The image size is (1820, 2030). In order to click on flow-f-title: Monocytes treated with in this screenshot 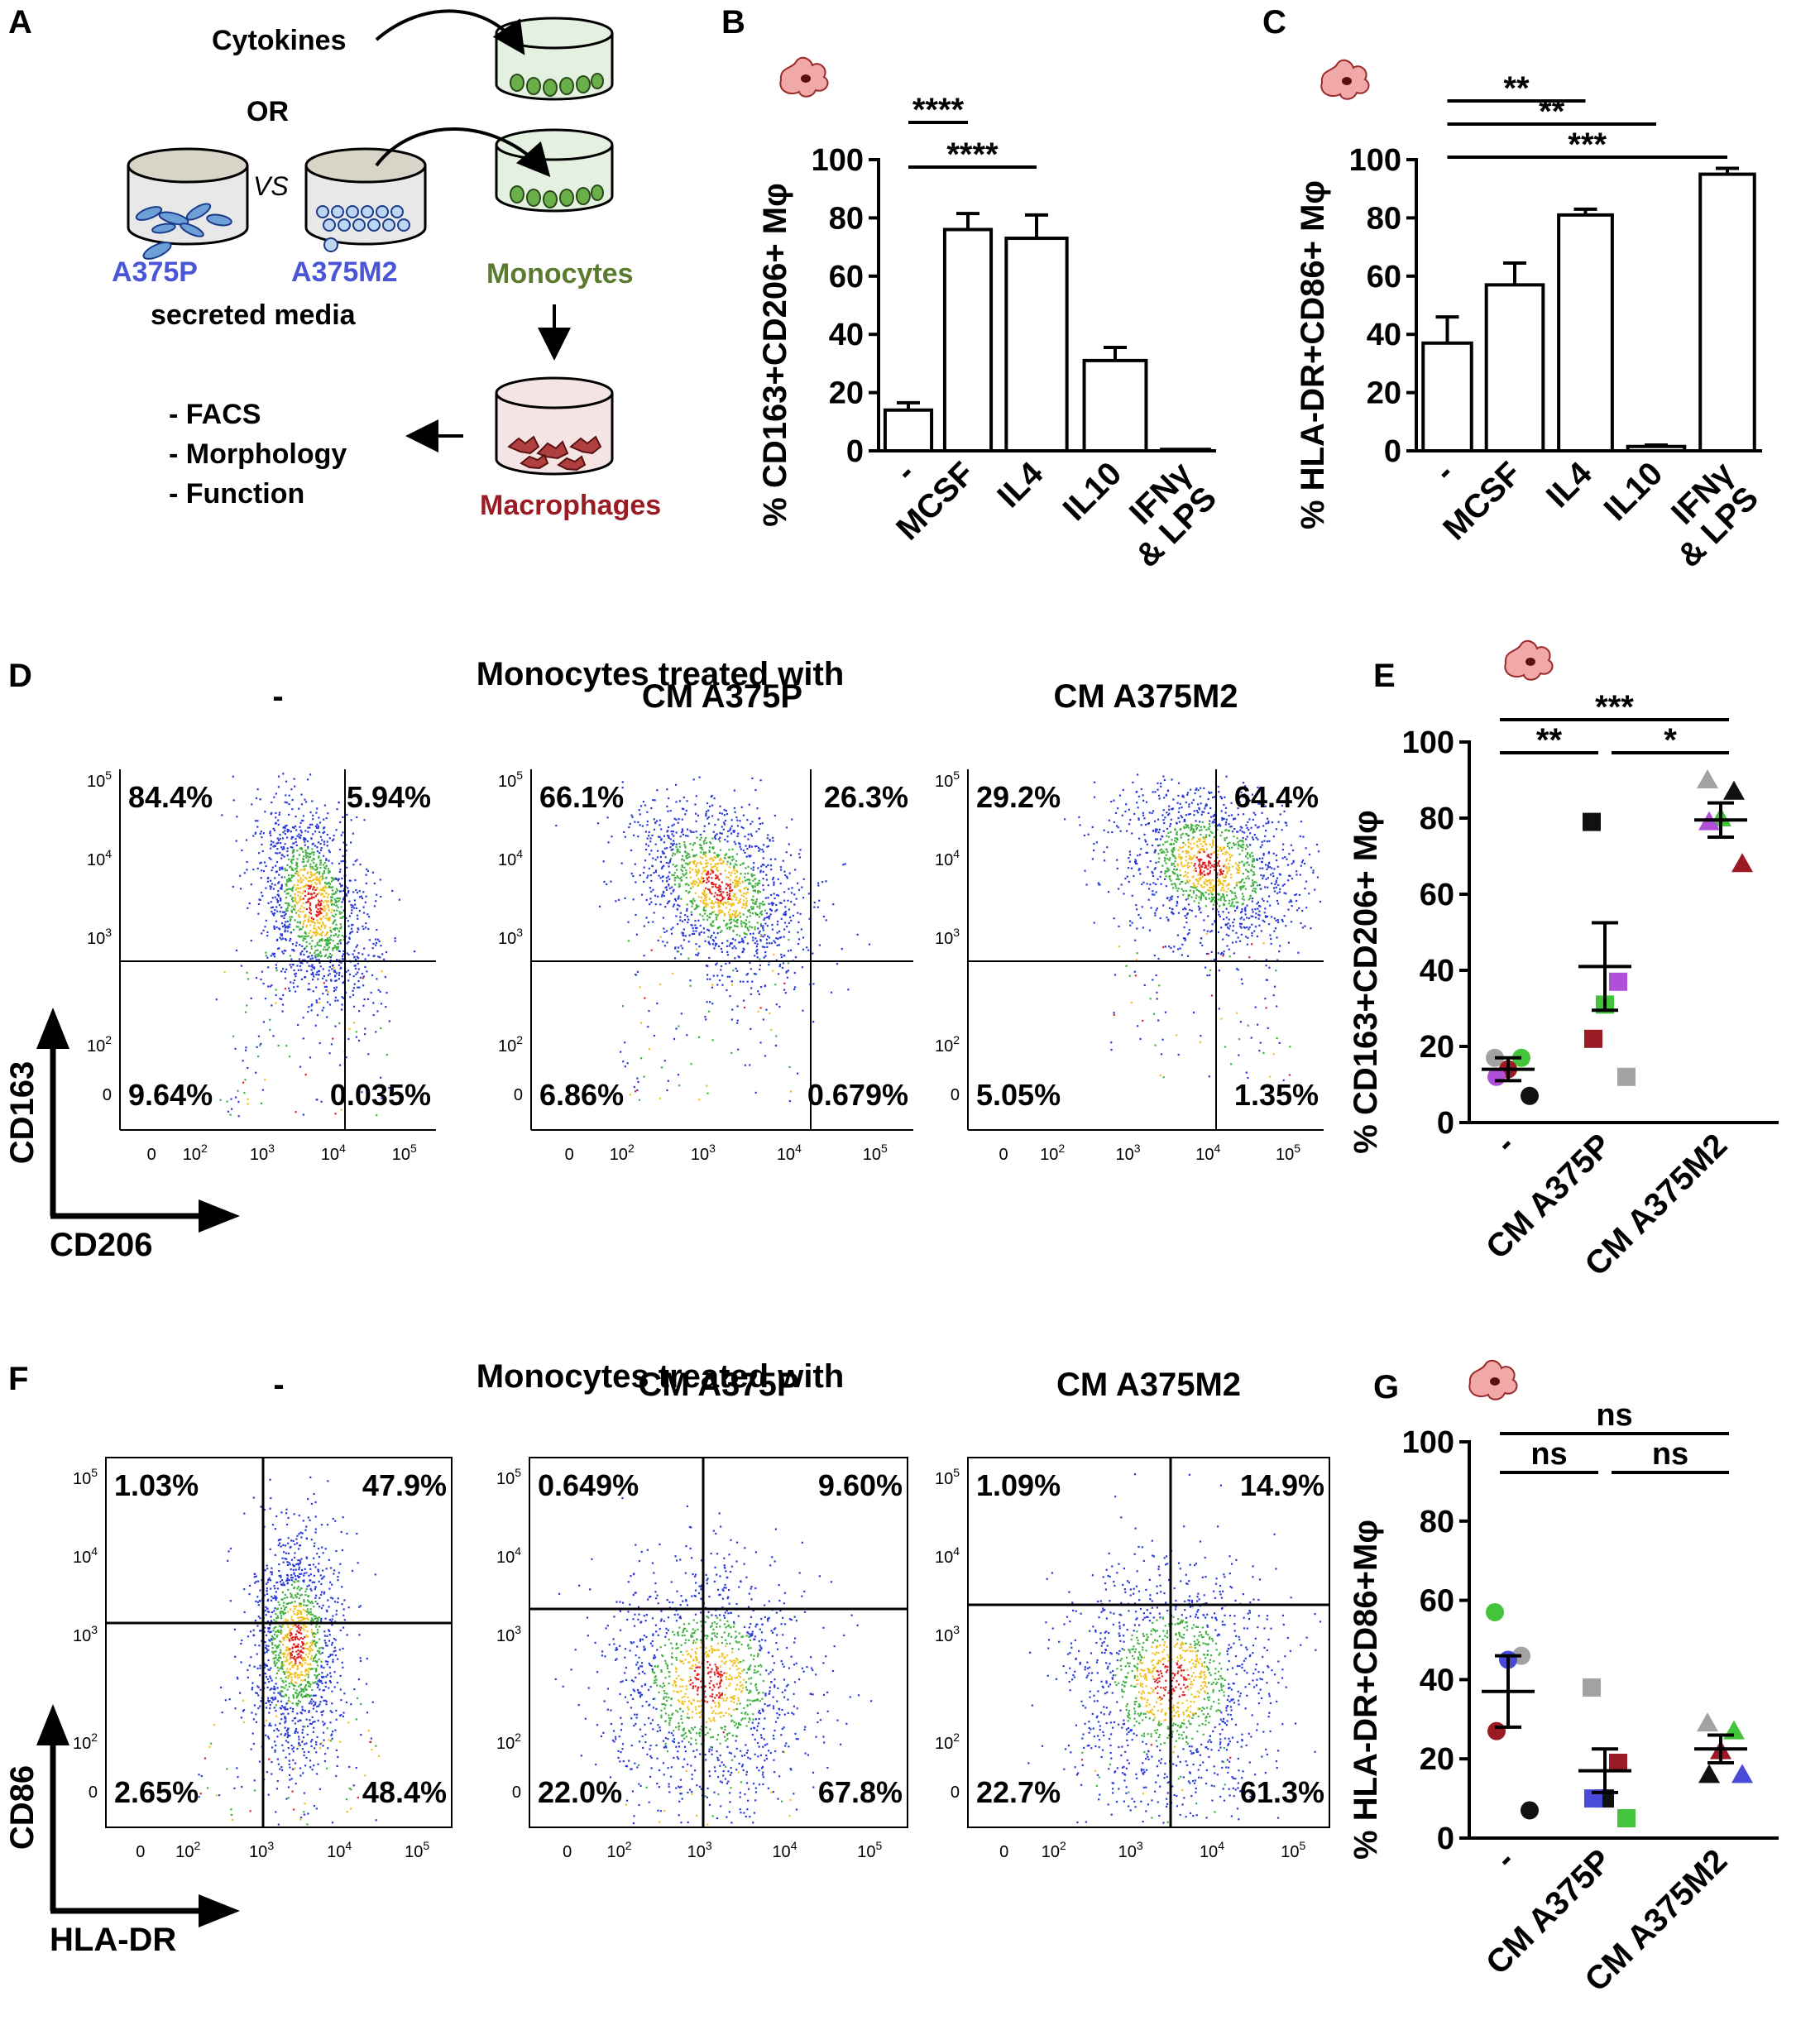, I will do `click(661, 1377)`.